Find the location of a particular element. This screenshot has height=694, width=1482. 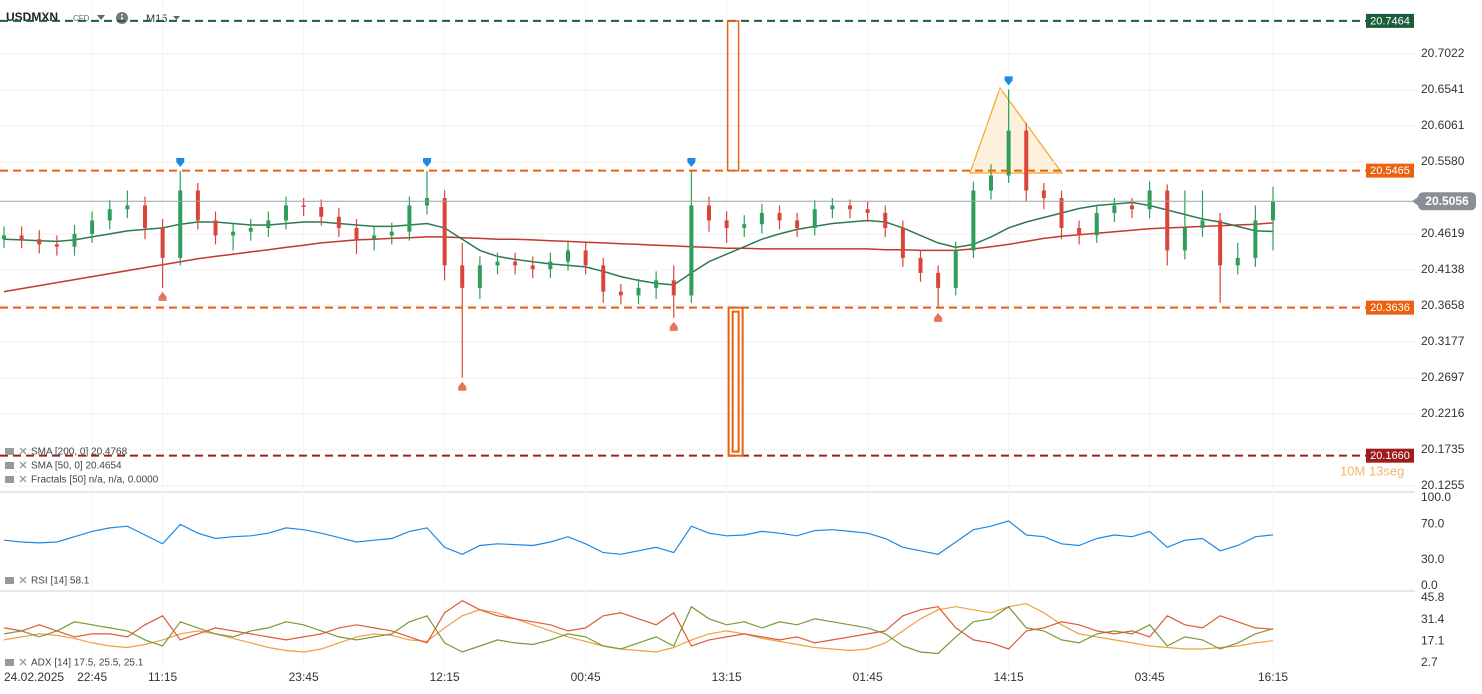

market-type: CFD is located at coordinates (81, 18).